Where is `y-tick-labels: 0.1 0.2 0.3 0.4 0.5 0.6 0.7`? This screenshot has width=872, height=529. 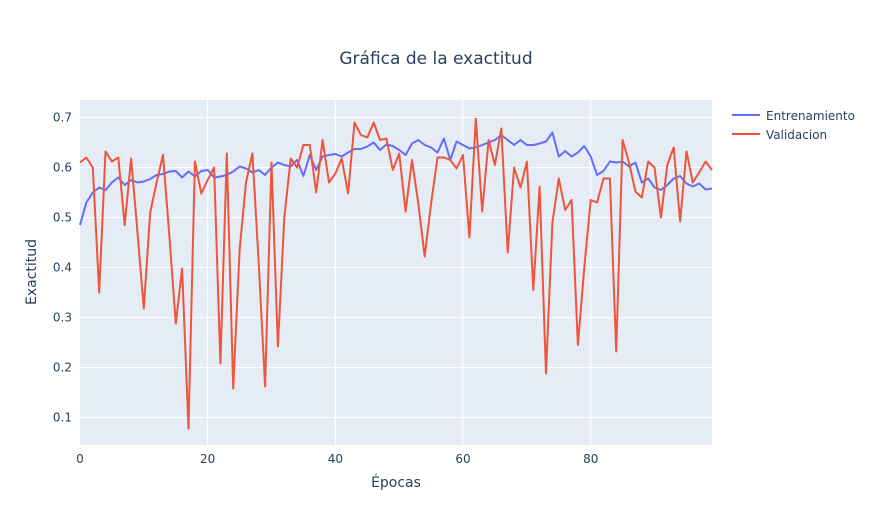 y-tick-labels: 0.1 0.2 0.3 0.4 0.5 0.6 0.7 is located at coordinates (62, 268).